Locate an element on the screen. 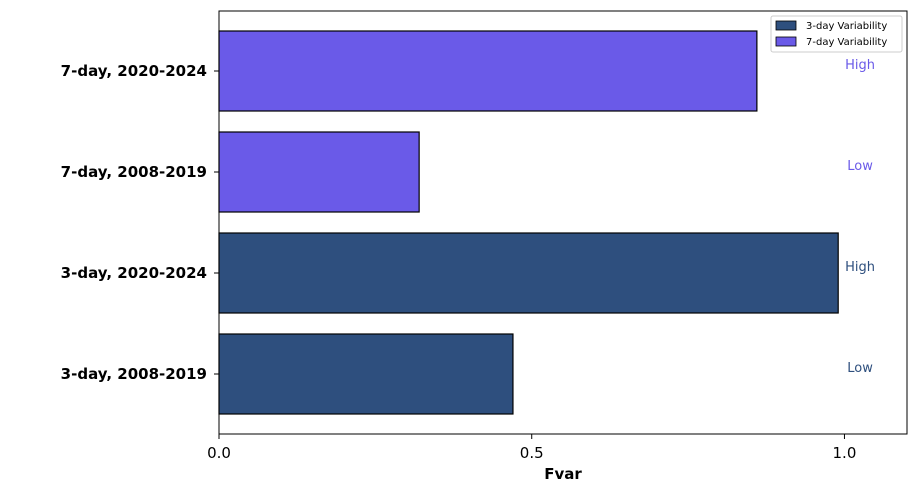  annotation-3-day-2008-2019: Low is located at coordinates (860, 368).